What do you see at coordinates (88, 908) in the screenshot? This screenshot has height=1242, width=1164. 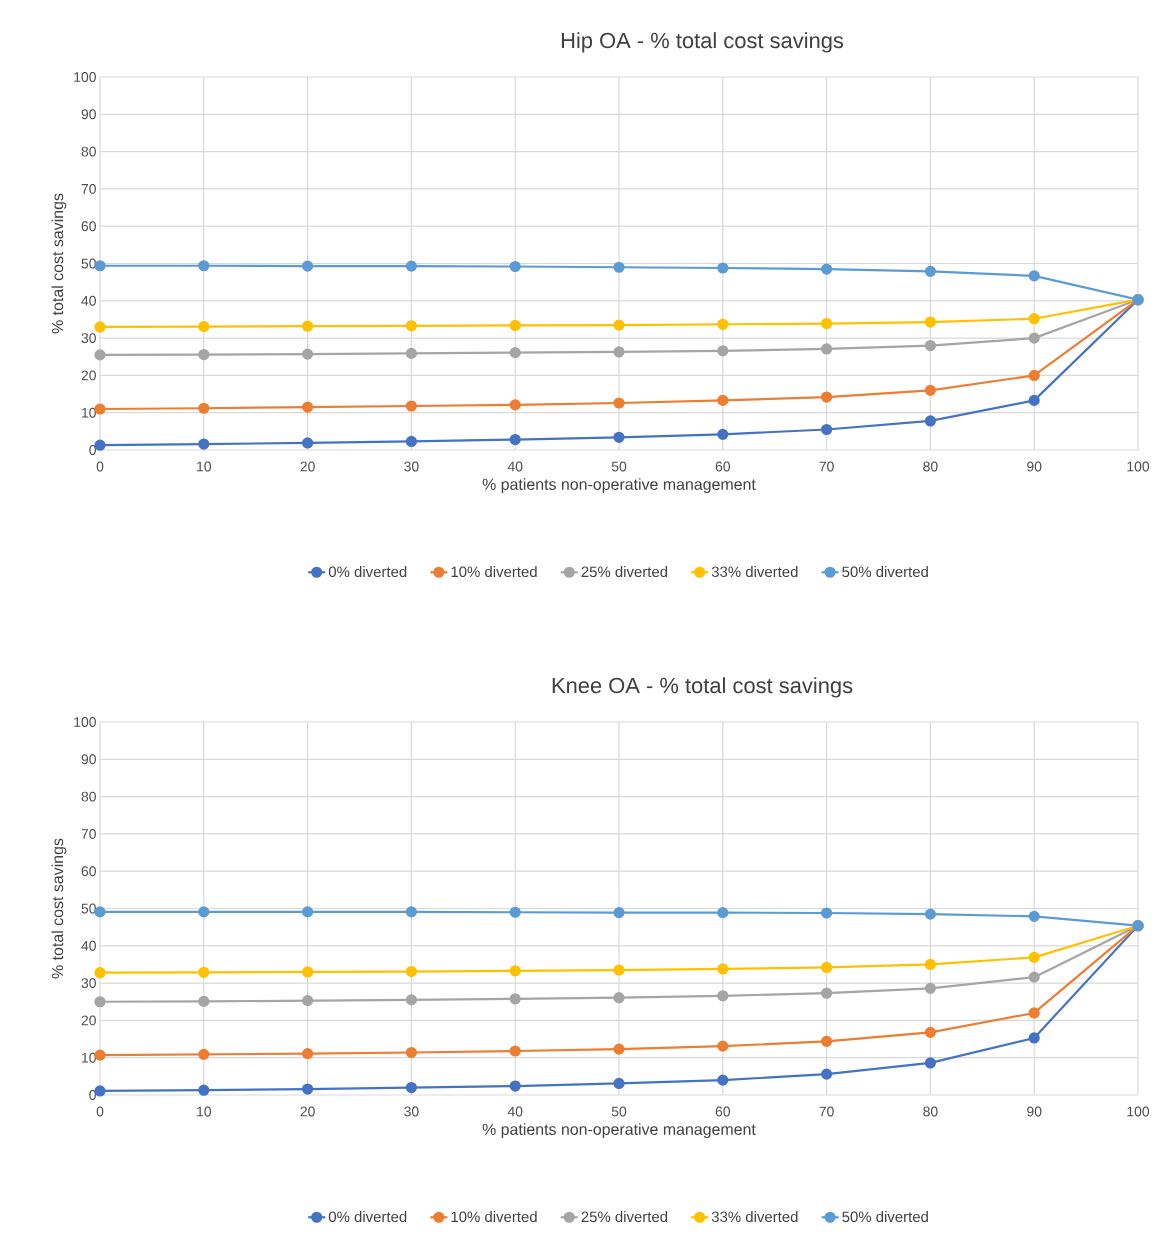 I see `y-tick-label: 50` at bounding box center [88, 908].